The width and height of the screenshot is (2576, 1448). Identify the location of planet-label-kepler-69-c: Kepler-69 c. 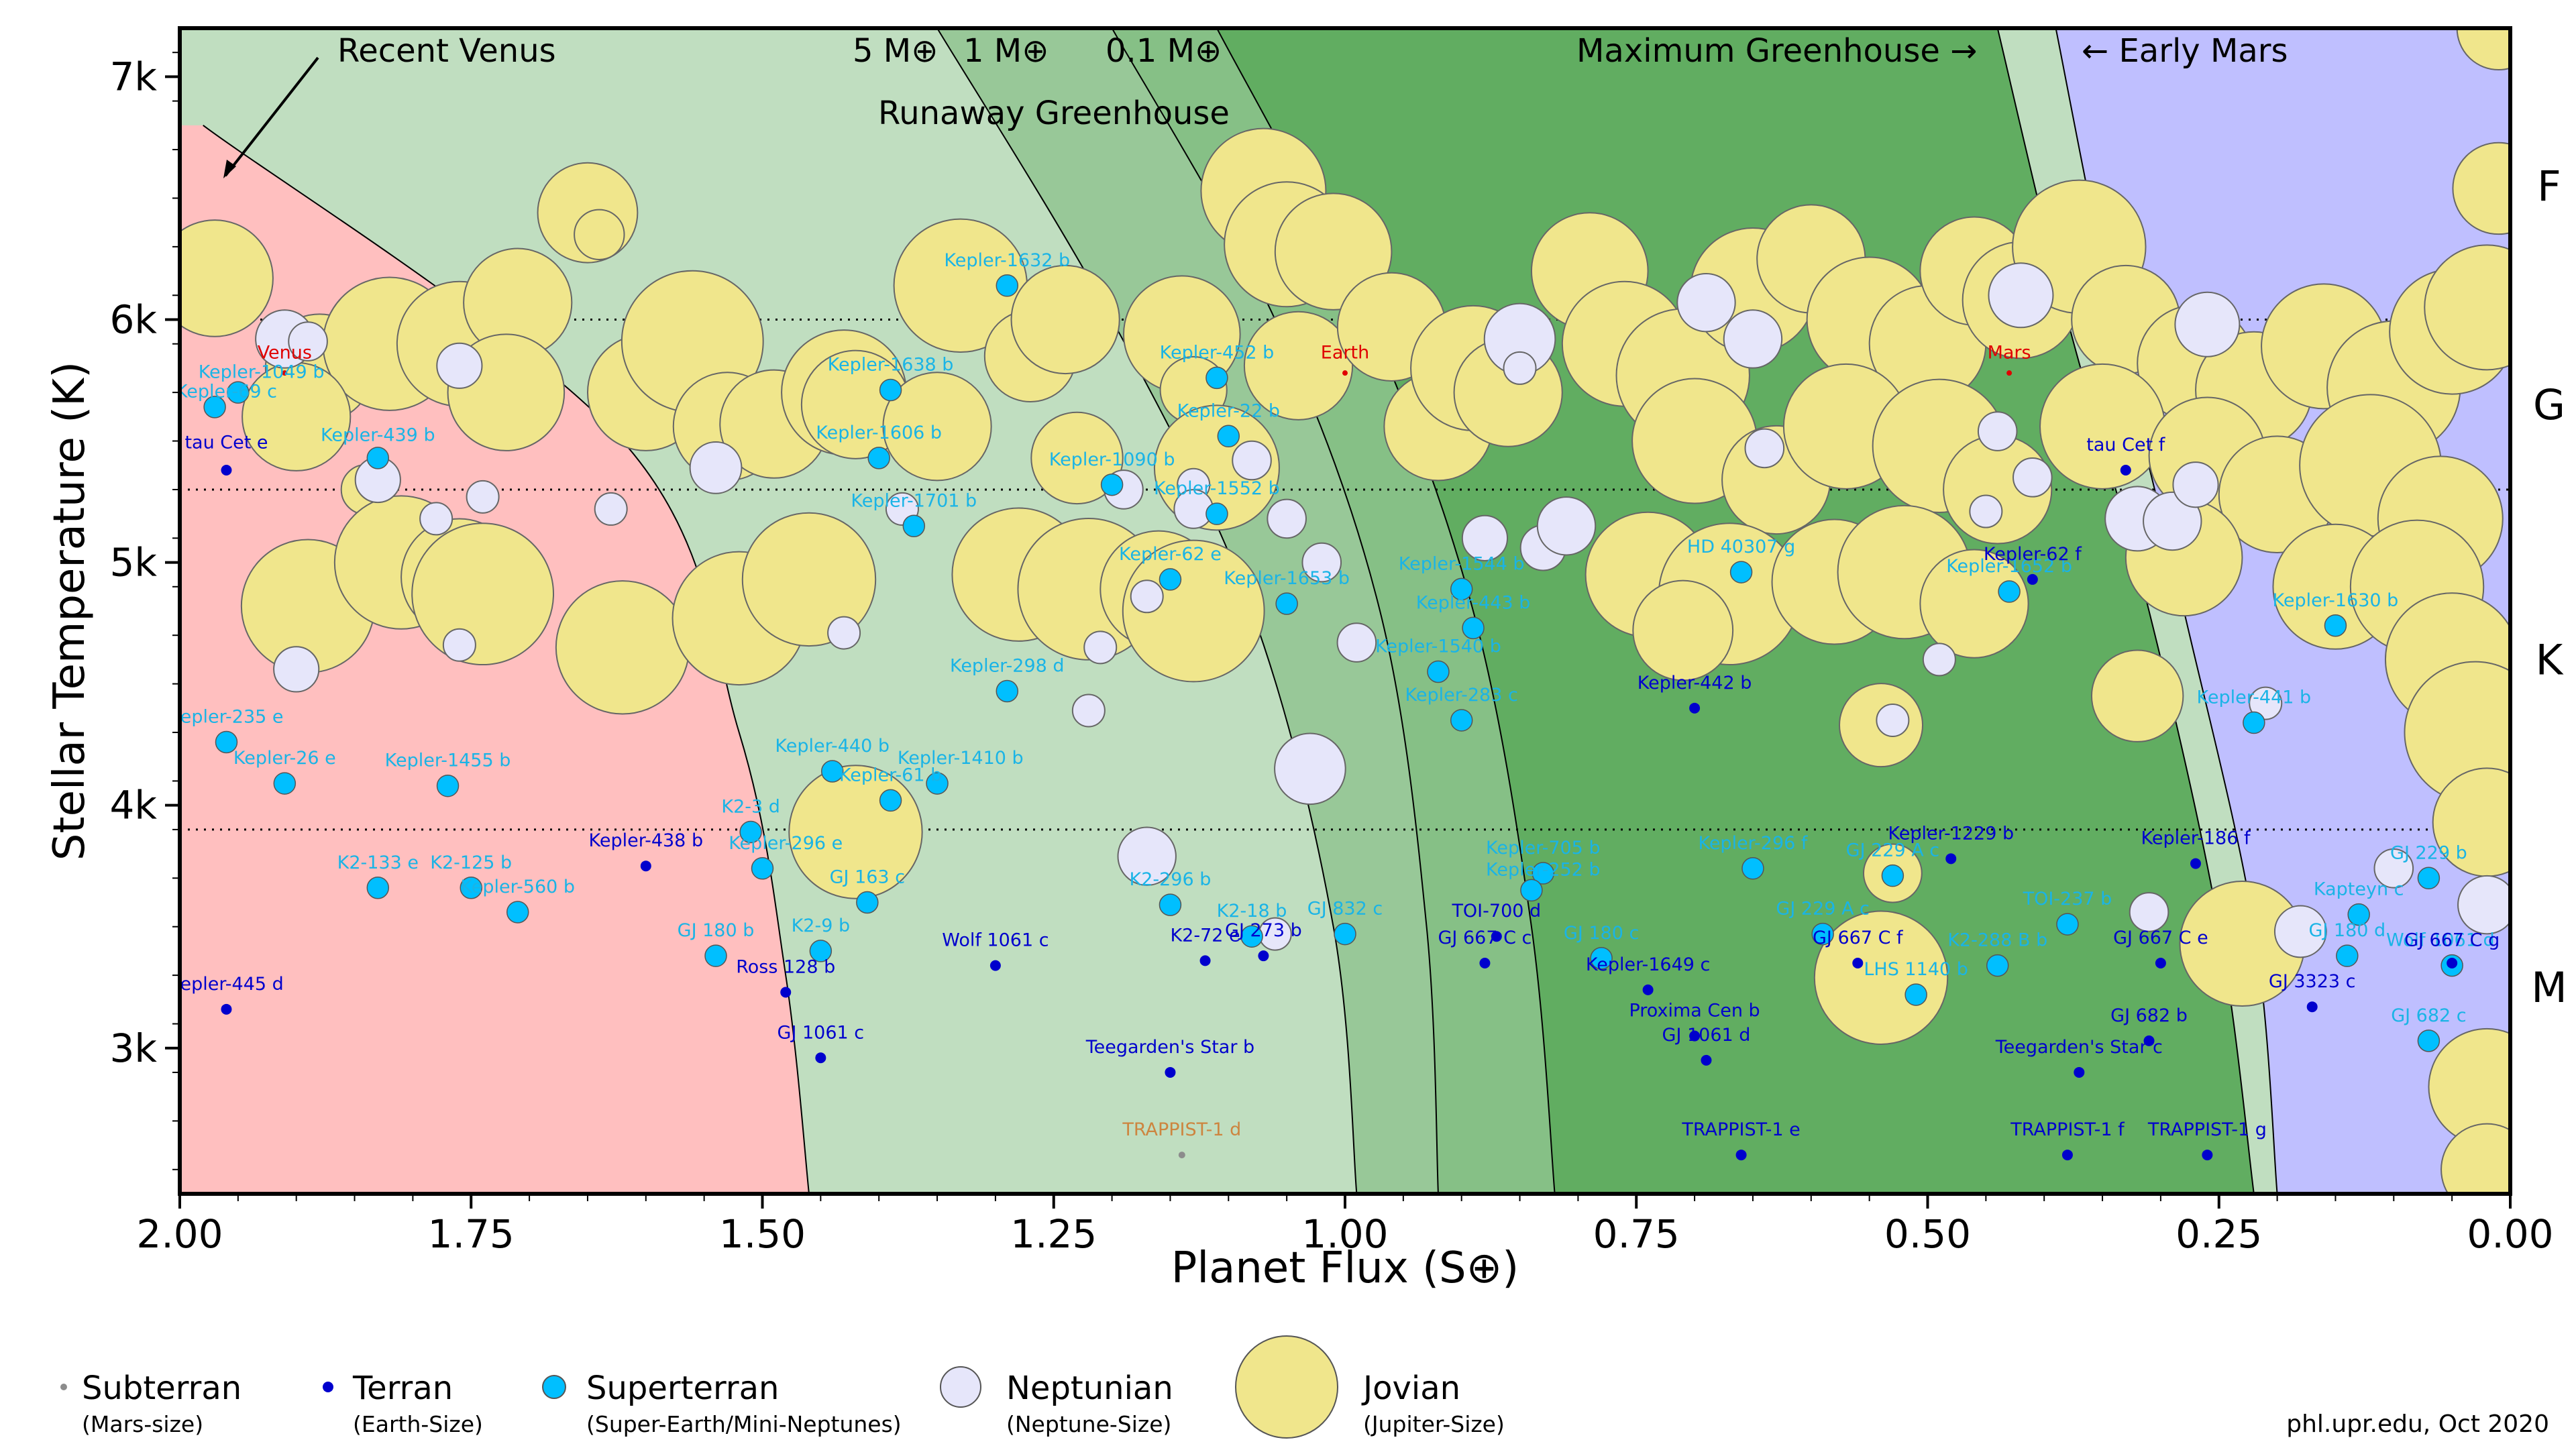
(226, 391).